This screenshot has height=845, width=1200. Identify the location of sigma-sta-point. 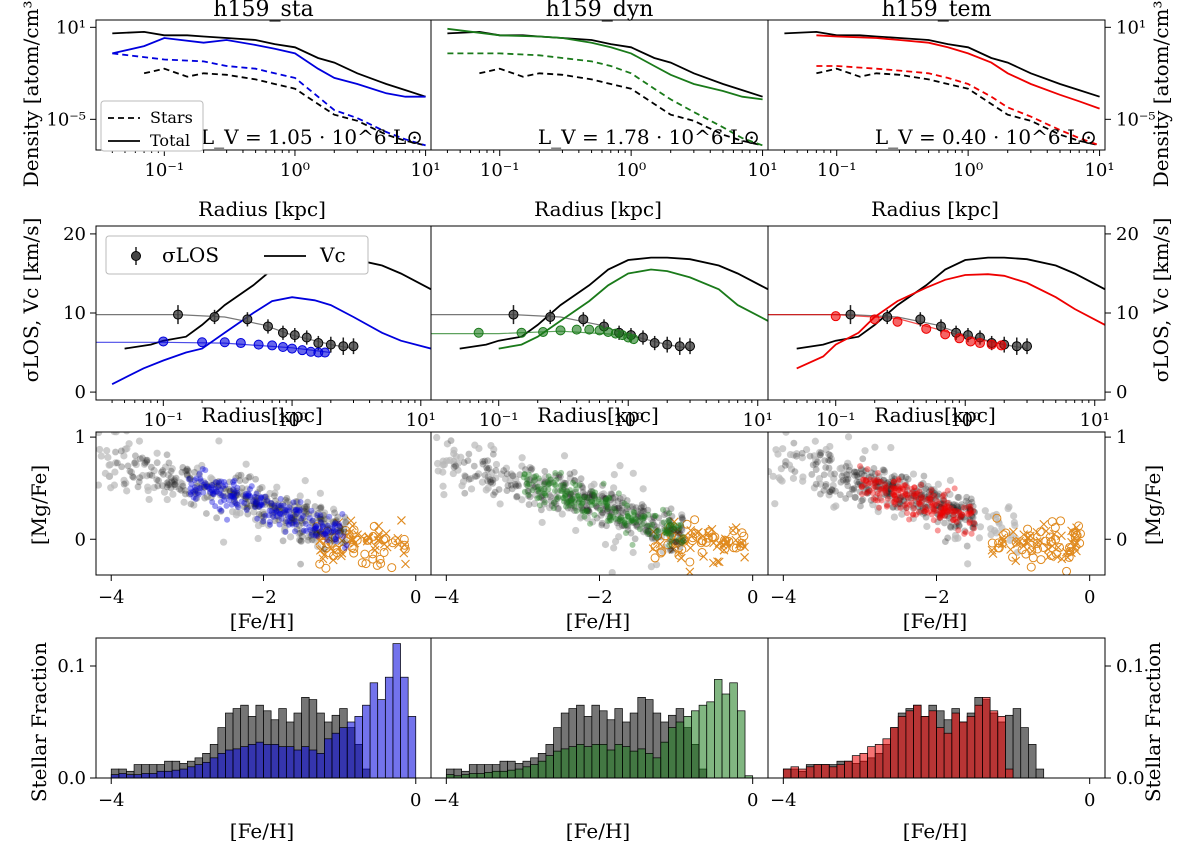
(224, 342).